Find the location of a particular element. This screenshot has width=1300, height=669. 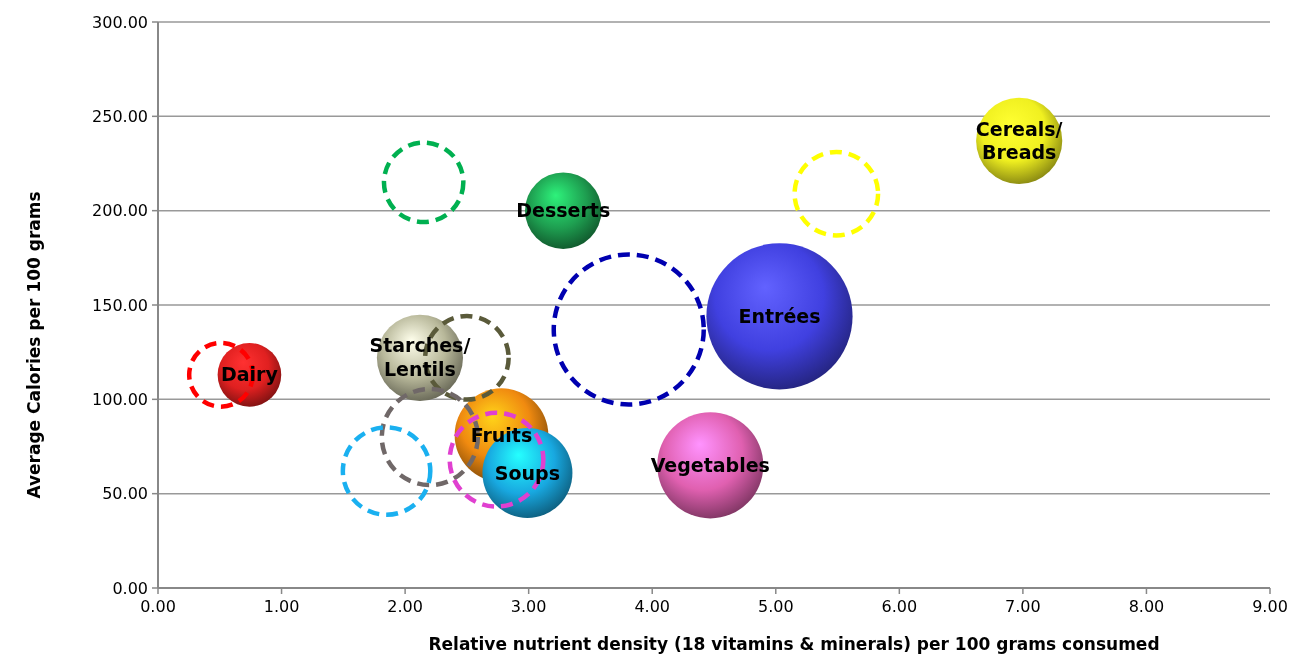

y-tick-label: 100.00 is located at coordinates (120, 399).